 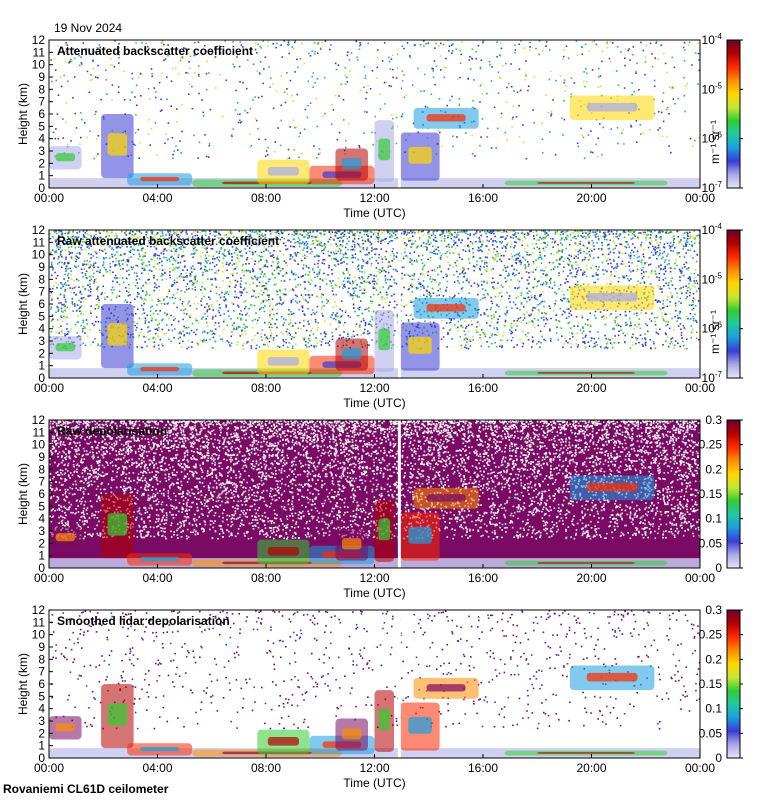 What do you see at coordinates (23, 114) in the screenshot?
I see `y-axis-label: Height (km)` at bounding box center [23, 114].